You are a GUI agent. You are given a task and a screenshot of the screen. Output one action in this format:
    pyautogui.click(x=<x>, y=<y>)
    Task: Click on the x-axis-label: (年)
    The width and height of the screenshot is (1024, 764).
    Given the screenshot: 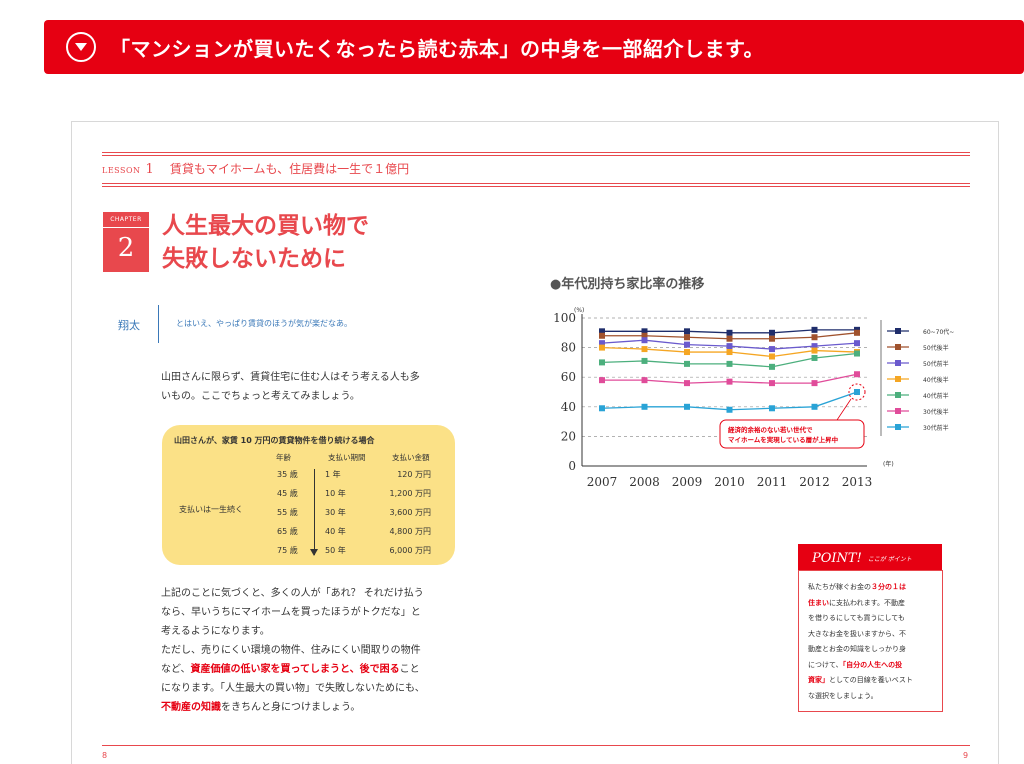 What is the action you would take?
    pyautogui.click(x=888, y=464)
    